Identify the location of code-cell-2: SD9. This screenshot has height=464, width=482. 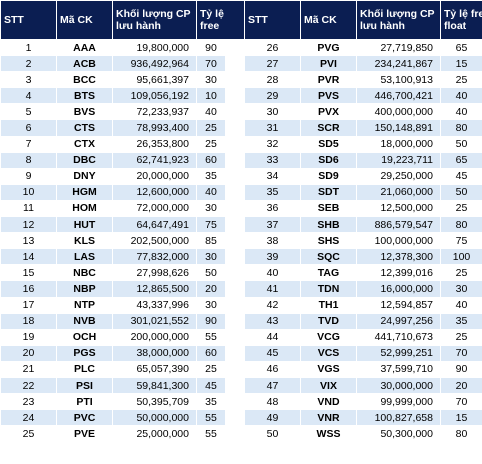
(328, 176).